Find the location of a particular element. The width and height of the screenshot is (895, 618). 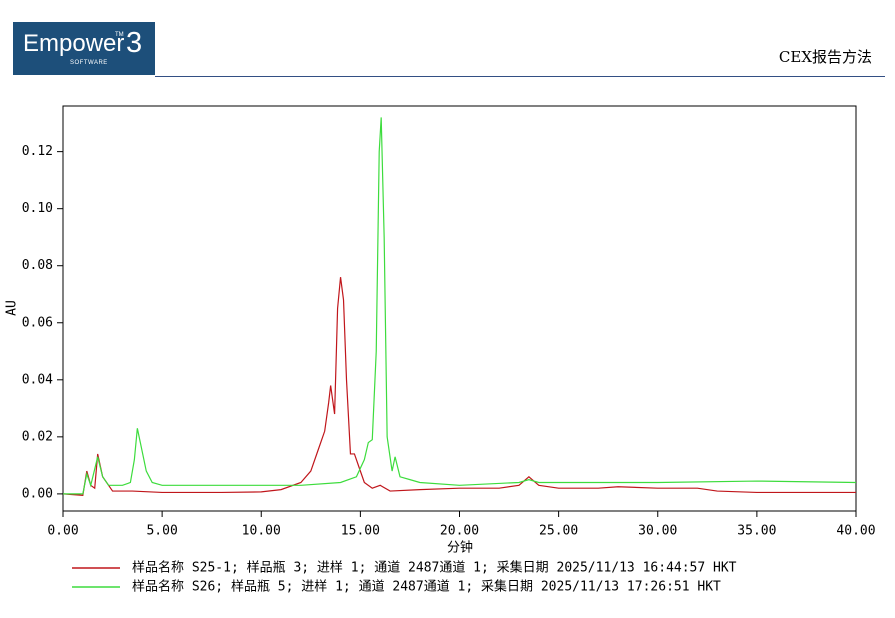

x-tick-label: 25.00 is located at coordinates (558, 531).